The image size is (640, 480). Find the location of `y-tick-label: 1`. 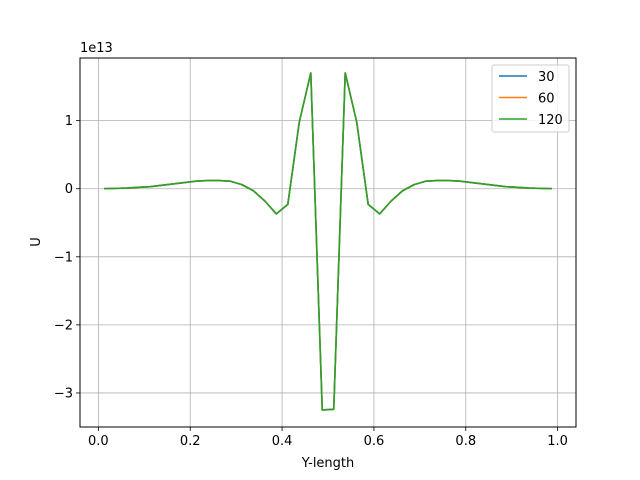

y-tick-label: 1 is located at coordinates (69, 121).